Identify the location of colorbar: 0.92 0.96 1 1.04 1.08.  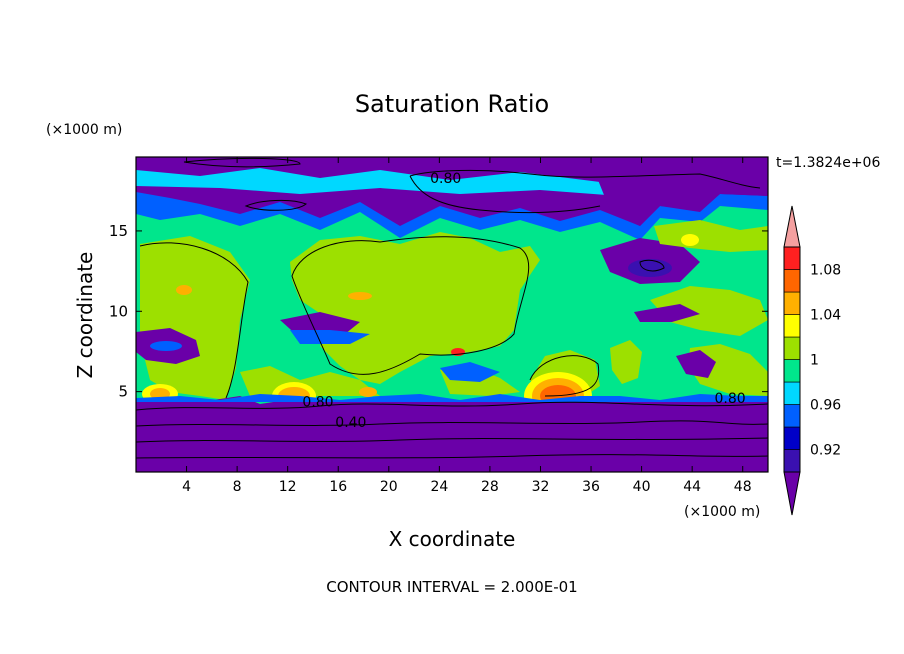
(812, 360).